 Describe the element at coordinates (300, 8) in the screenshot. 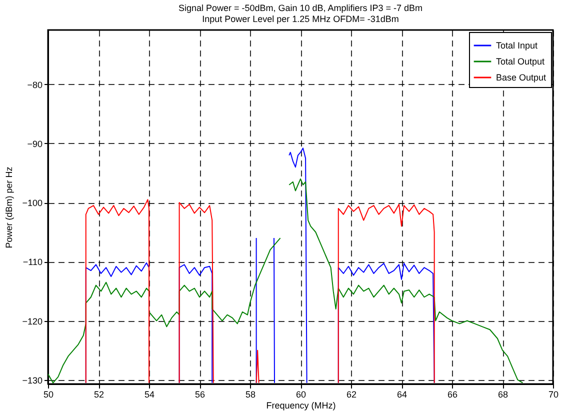

I see `chart-title: Signal Power = -50dBm, Gain 10 dB, Amplifiers IP3 = -7 dBm` at that location.